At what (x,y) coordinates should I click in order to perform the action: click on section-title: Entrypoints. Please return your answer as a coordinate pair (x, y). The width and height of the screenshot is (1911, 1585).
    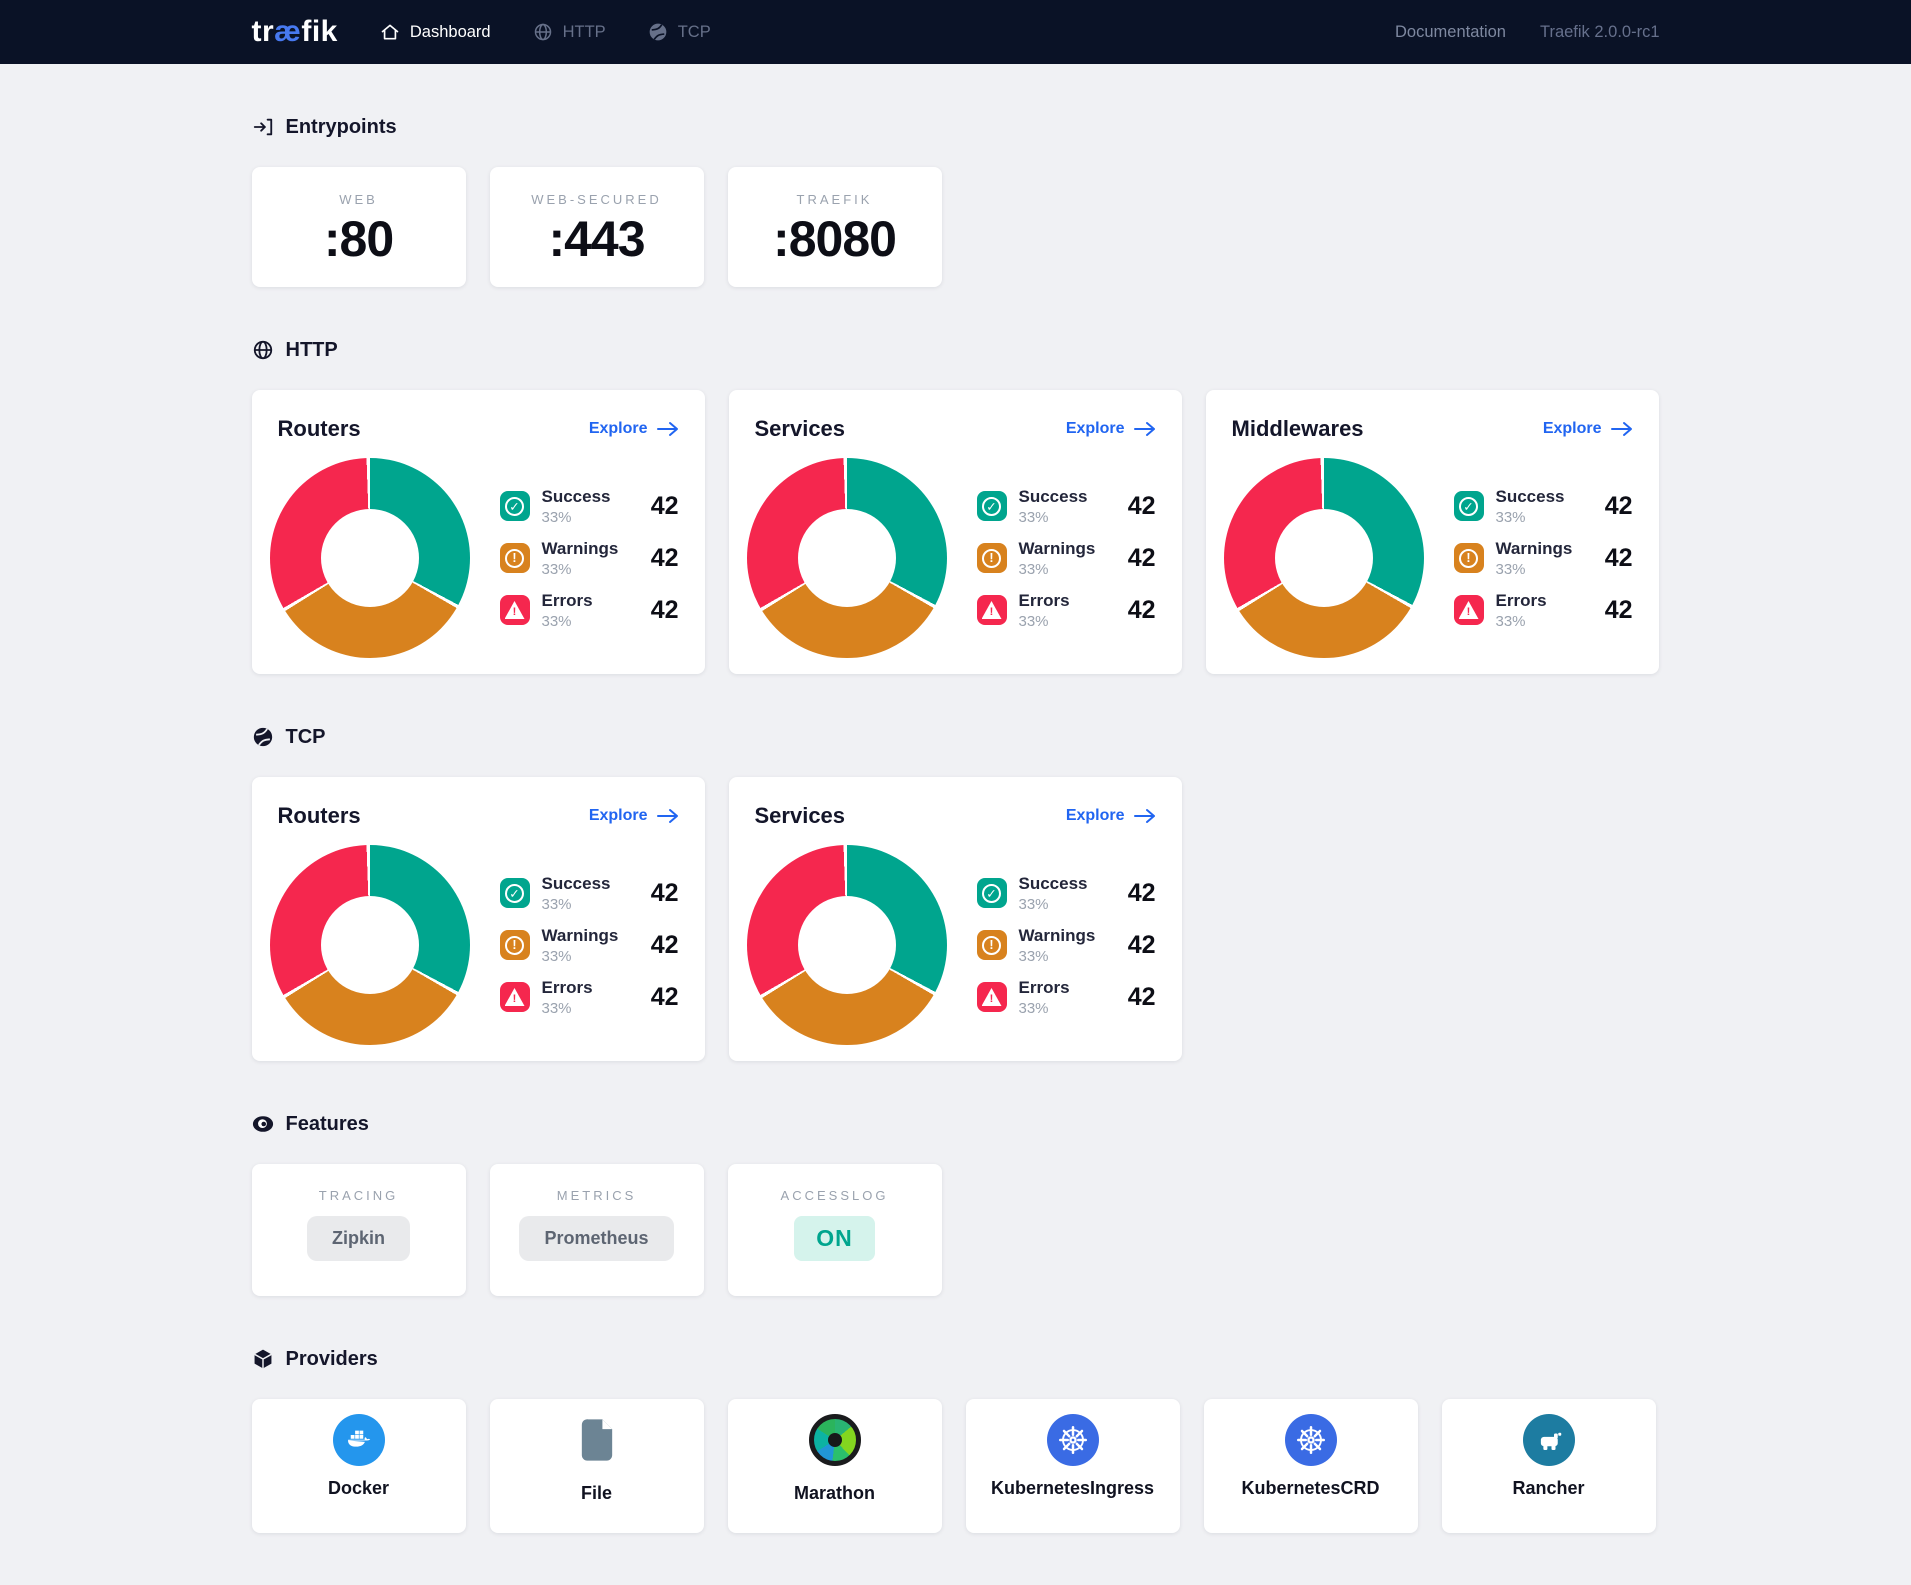
    Looking at the image, I should click on (341, 126).